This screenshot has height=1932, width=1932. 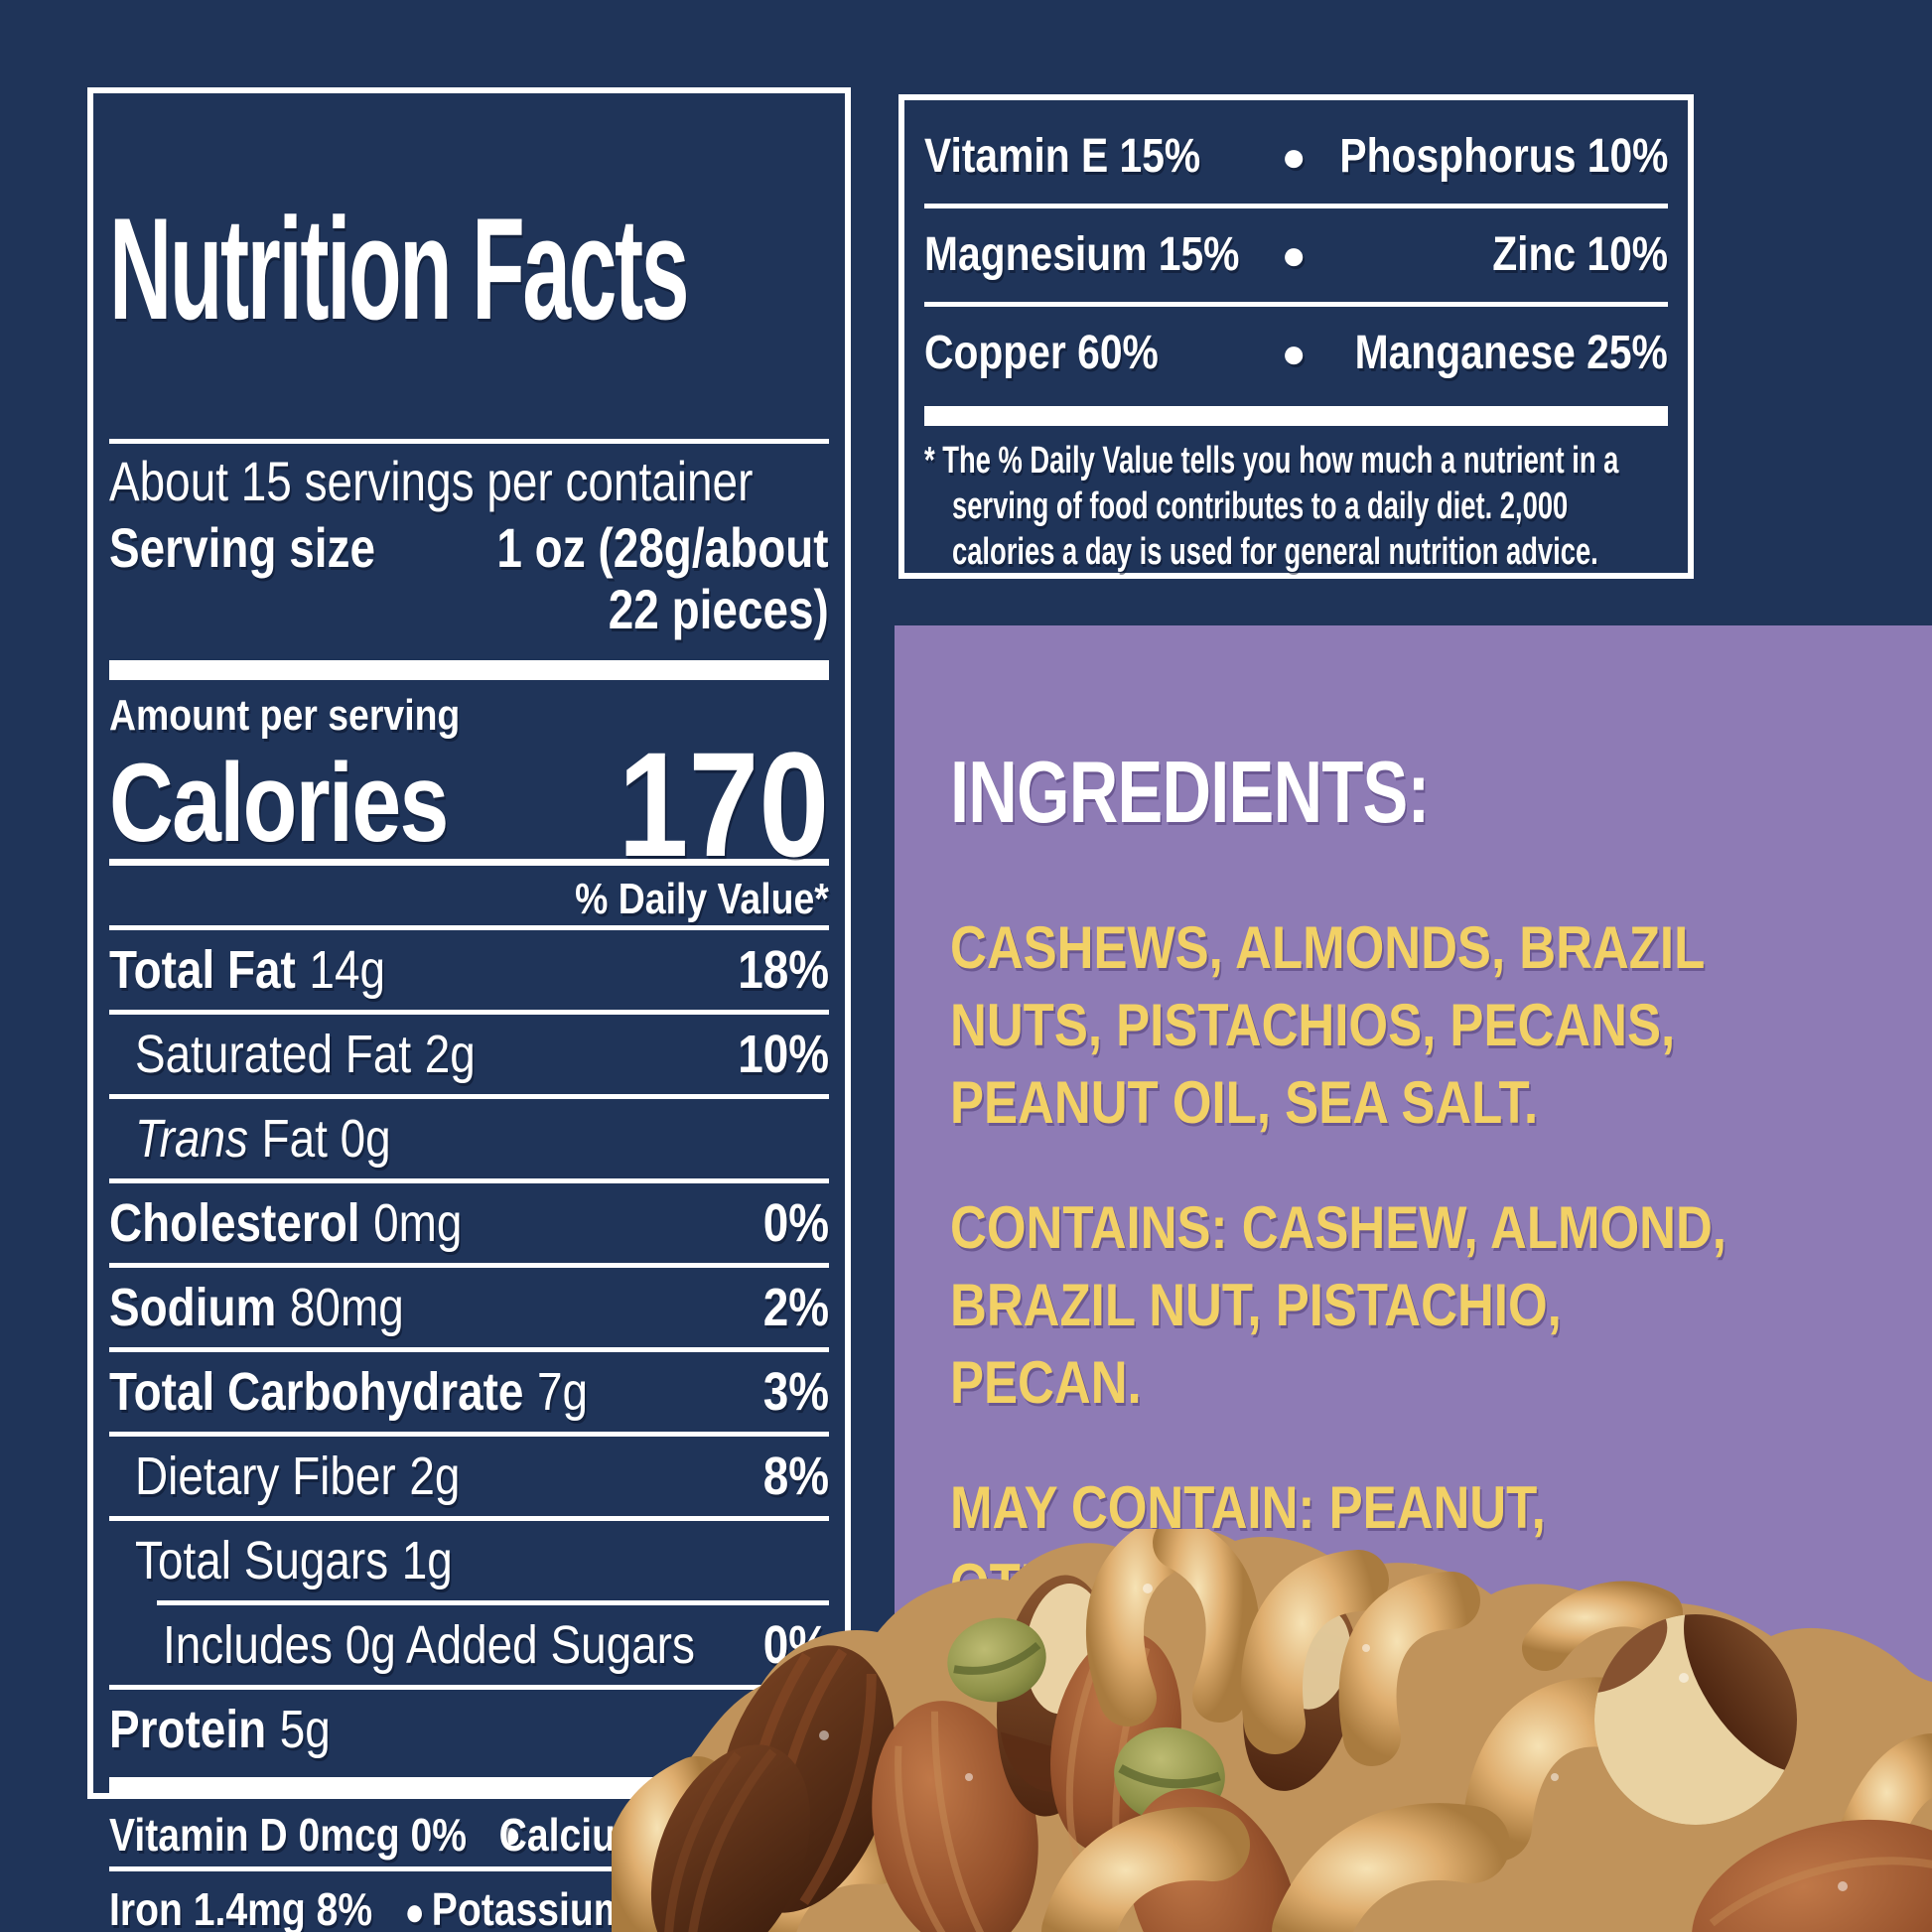 What do you see at coordinates (1190, 792) in the screenshot?
I see `ingredients-heading: INGREDIENTS:` at bounding box center [1190, 792].